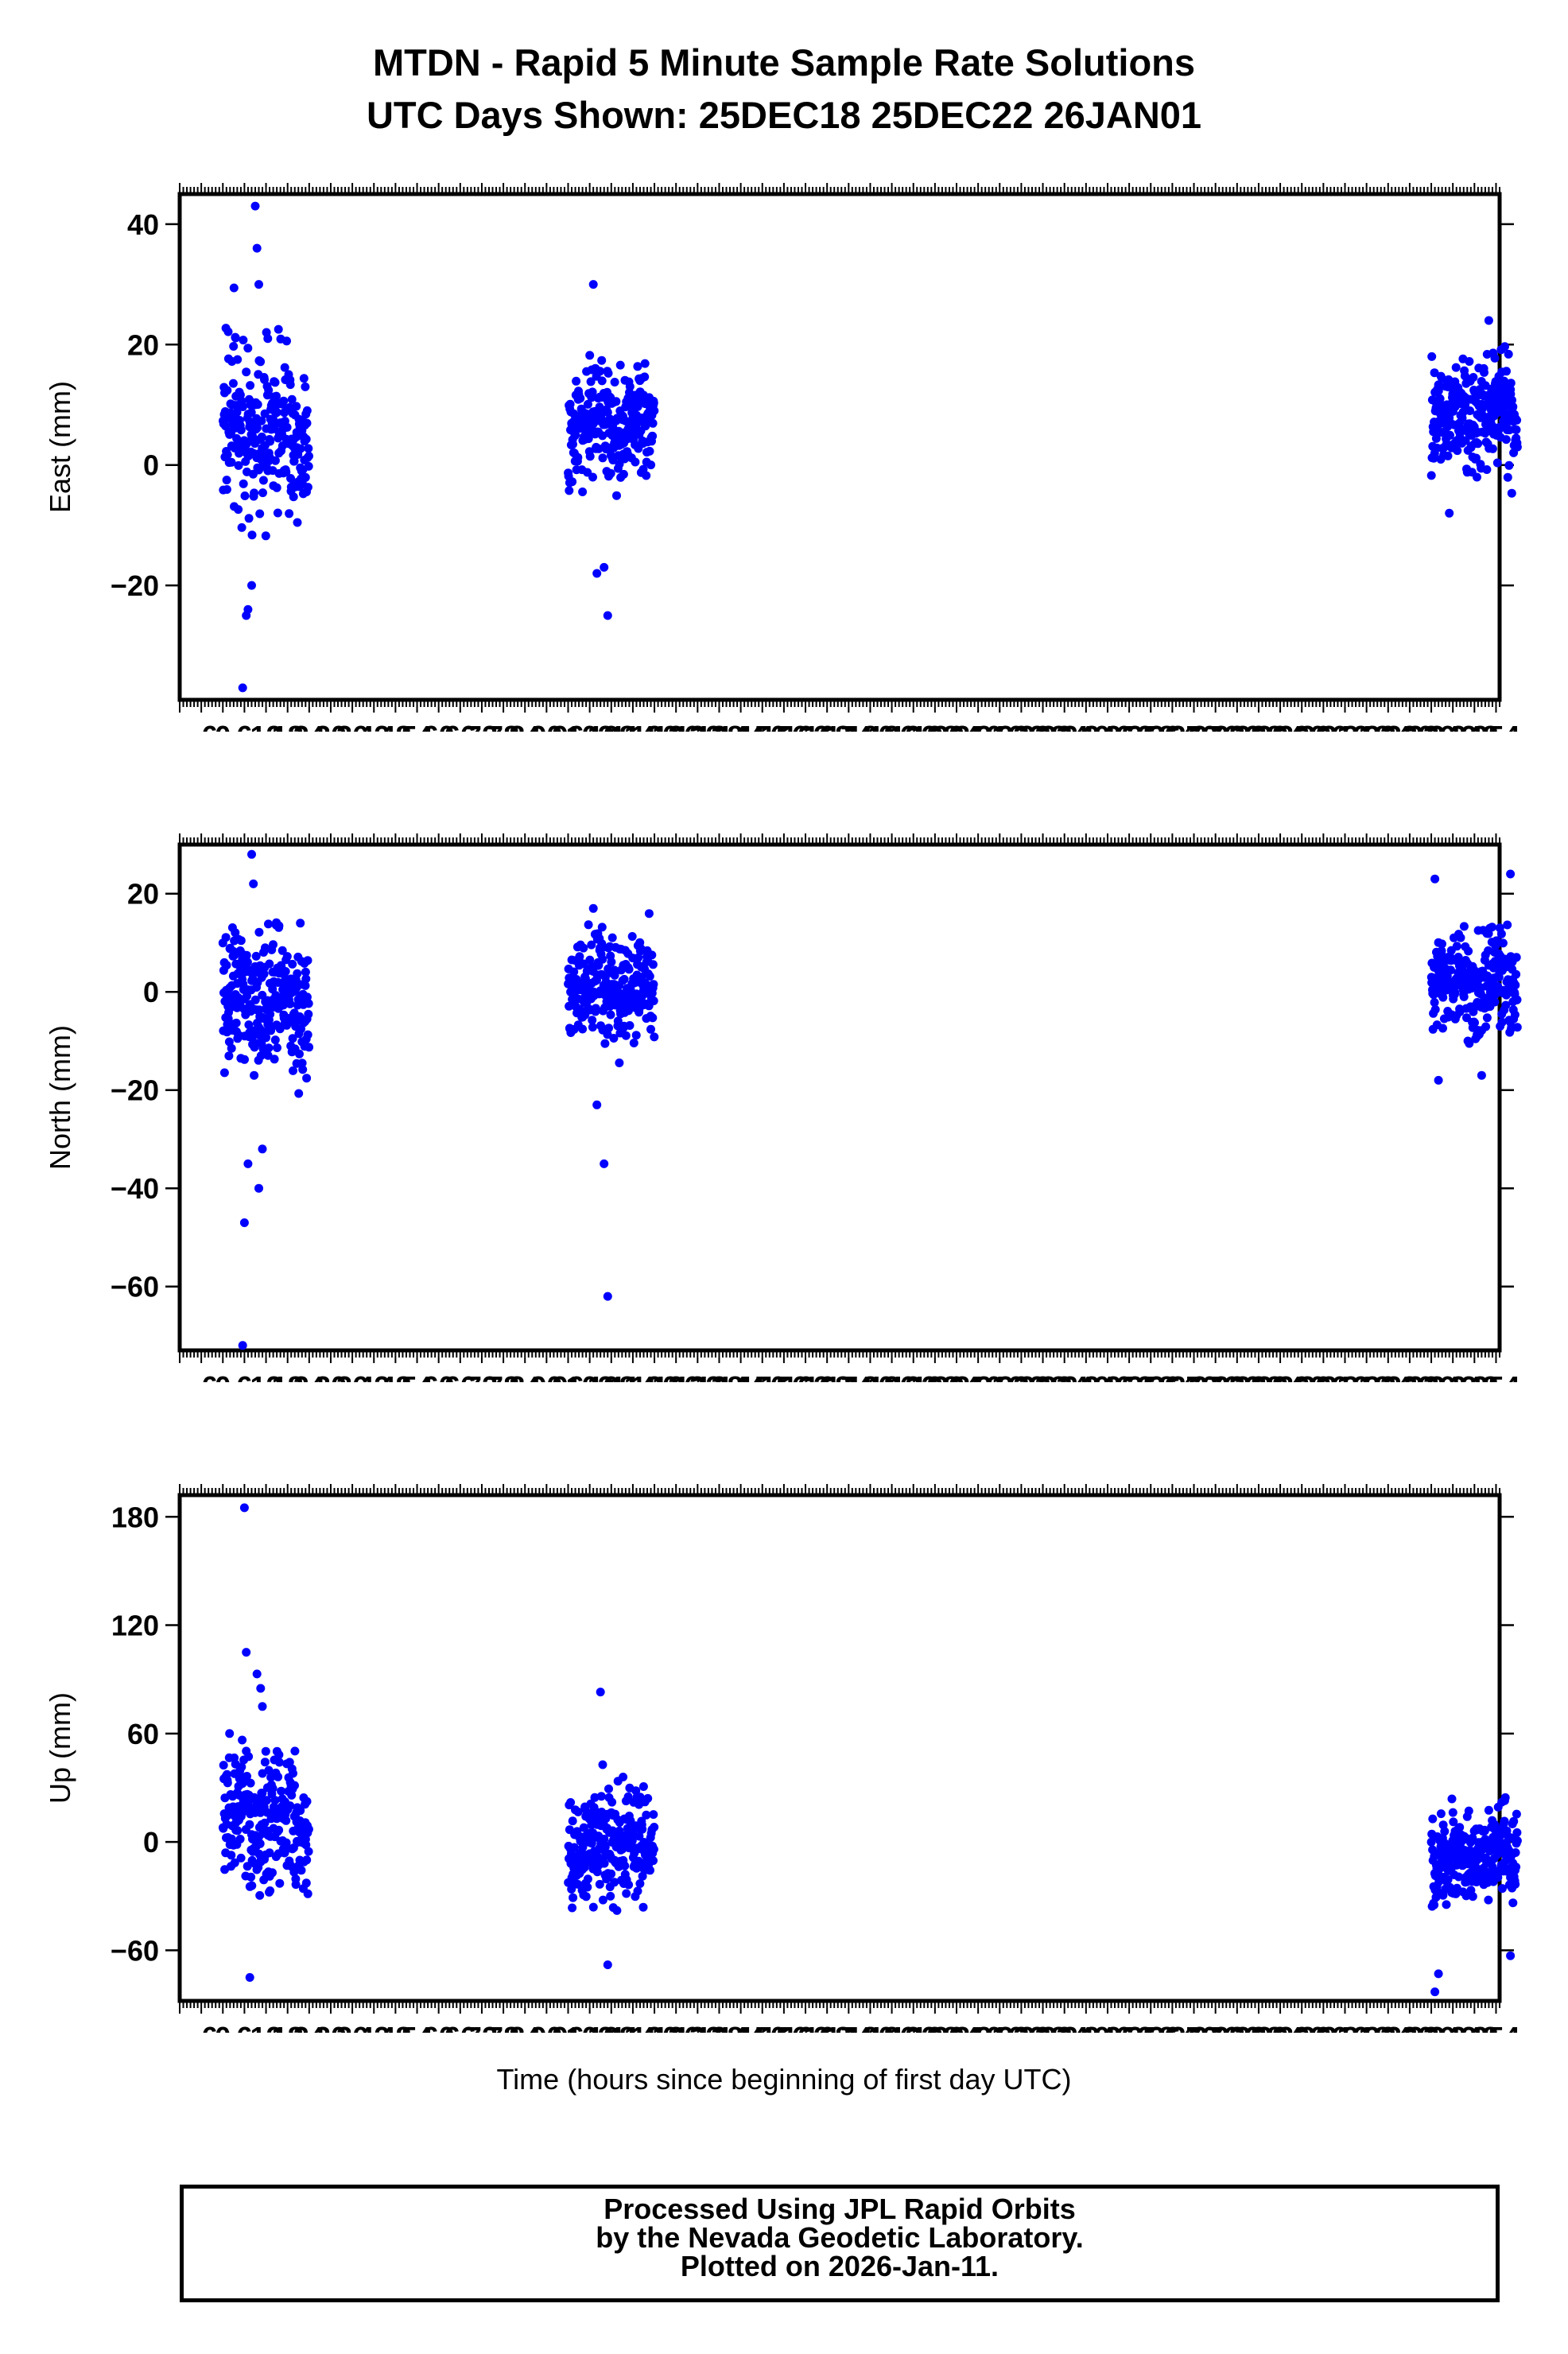 This screenshot has height=2354, width=1568. I want to click on north-y-tick-label: 20, so click(143, 895).